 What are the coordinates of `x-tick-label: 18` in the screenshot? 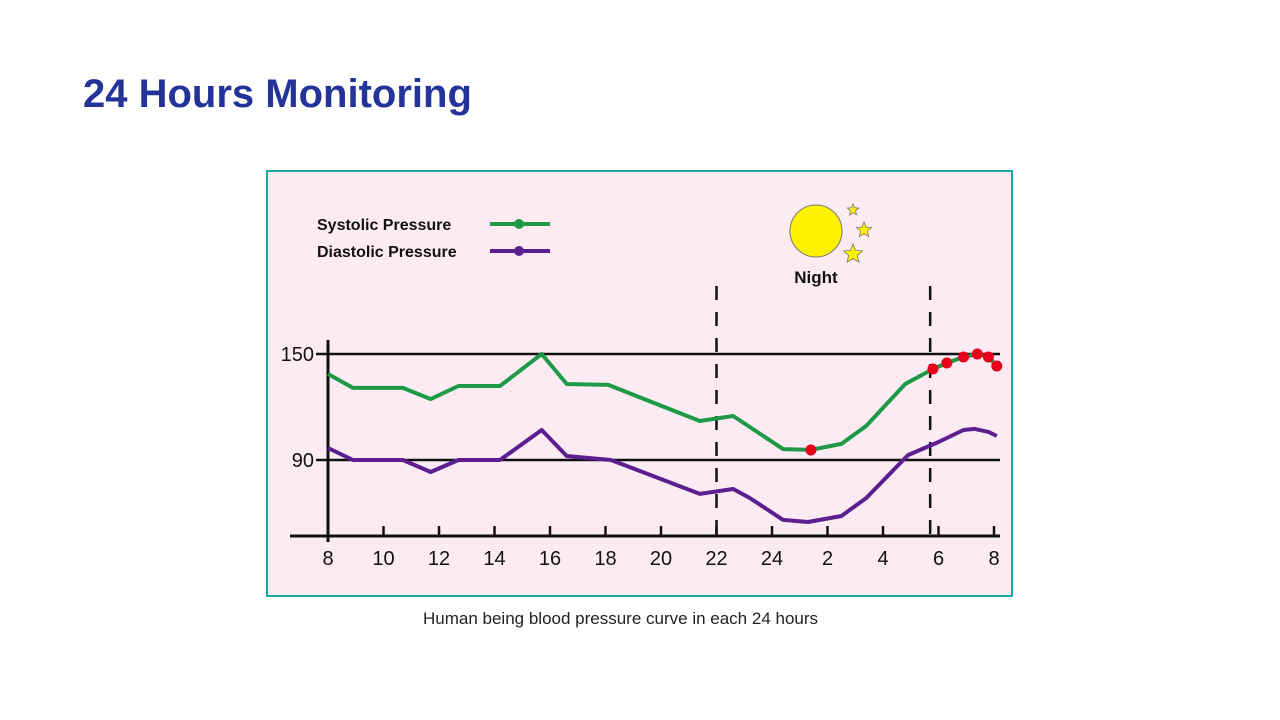 It's located at (605, 559).